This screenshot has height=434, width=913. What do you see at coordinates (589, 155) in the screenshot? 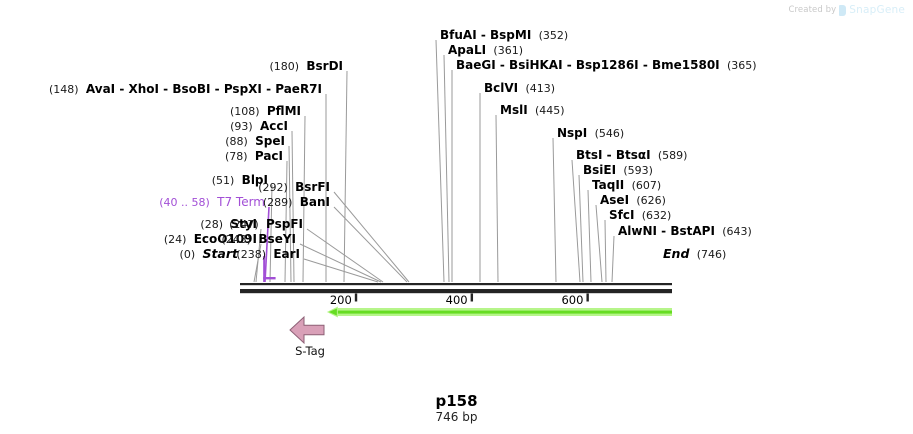
I see `enzyme-name: BtsI` at bounding box center [589, 155].